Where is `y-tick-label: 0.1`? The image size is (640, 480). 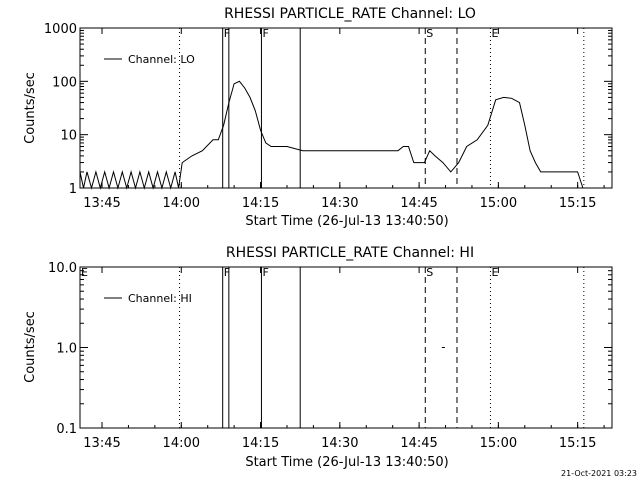 y-tick-label: 0.1 is located at coordinates (66, 429).